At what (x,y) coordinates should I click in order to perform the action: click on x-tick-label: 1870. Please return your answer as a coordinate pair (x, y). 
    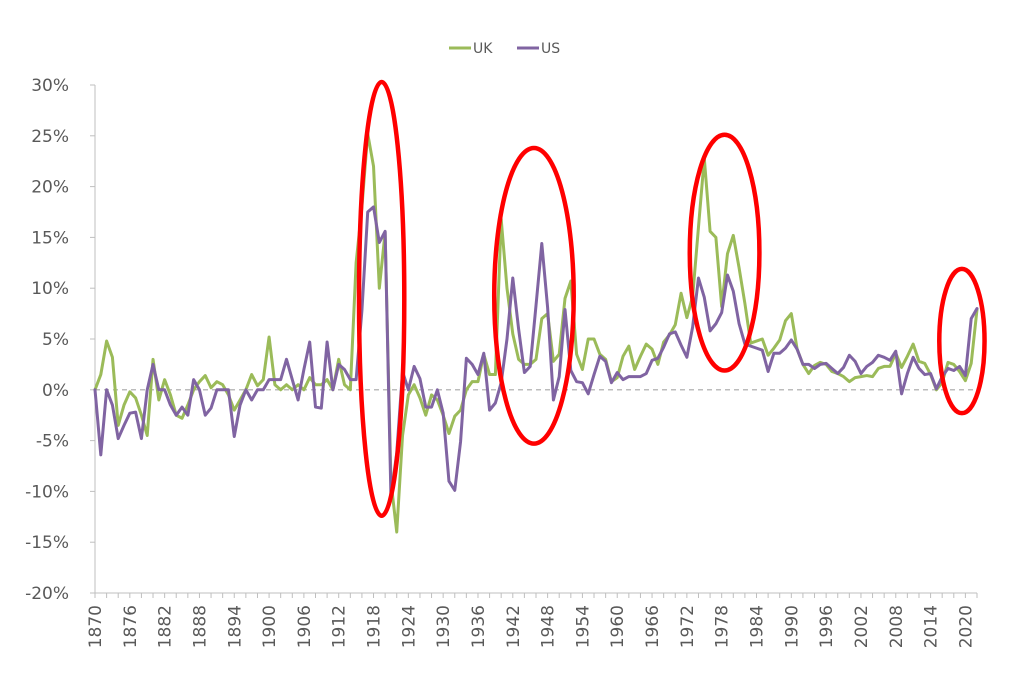
    Looking at the image, I should click on (96, 626).